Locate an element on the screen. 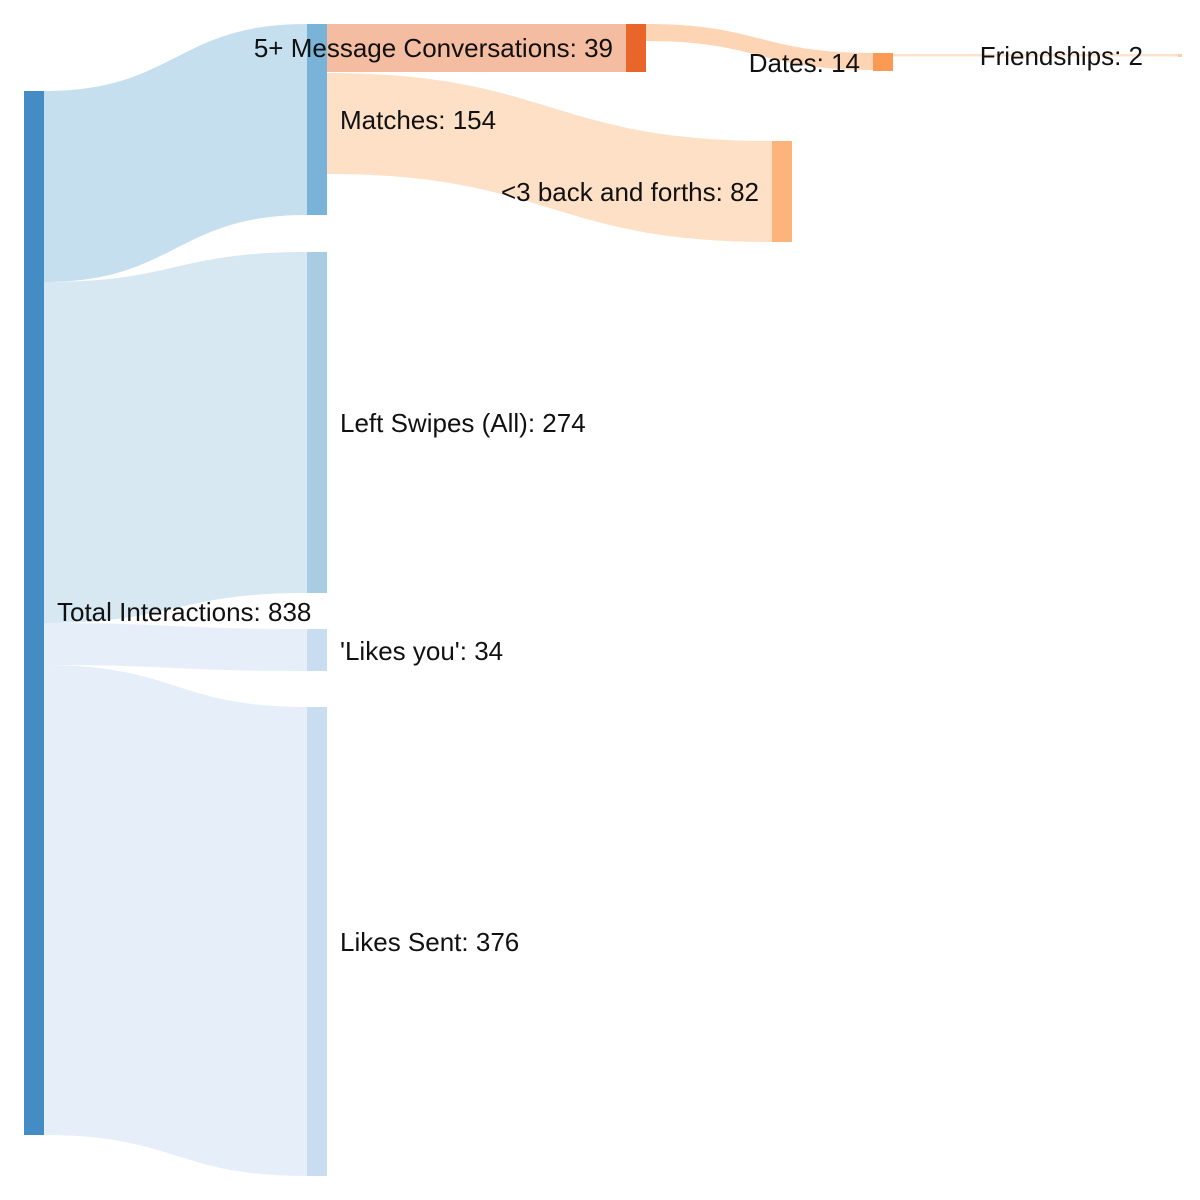 The image size is (1200, 1200). node-friends is located at coordinates (1180, 55).